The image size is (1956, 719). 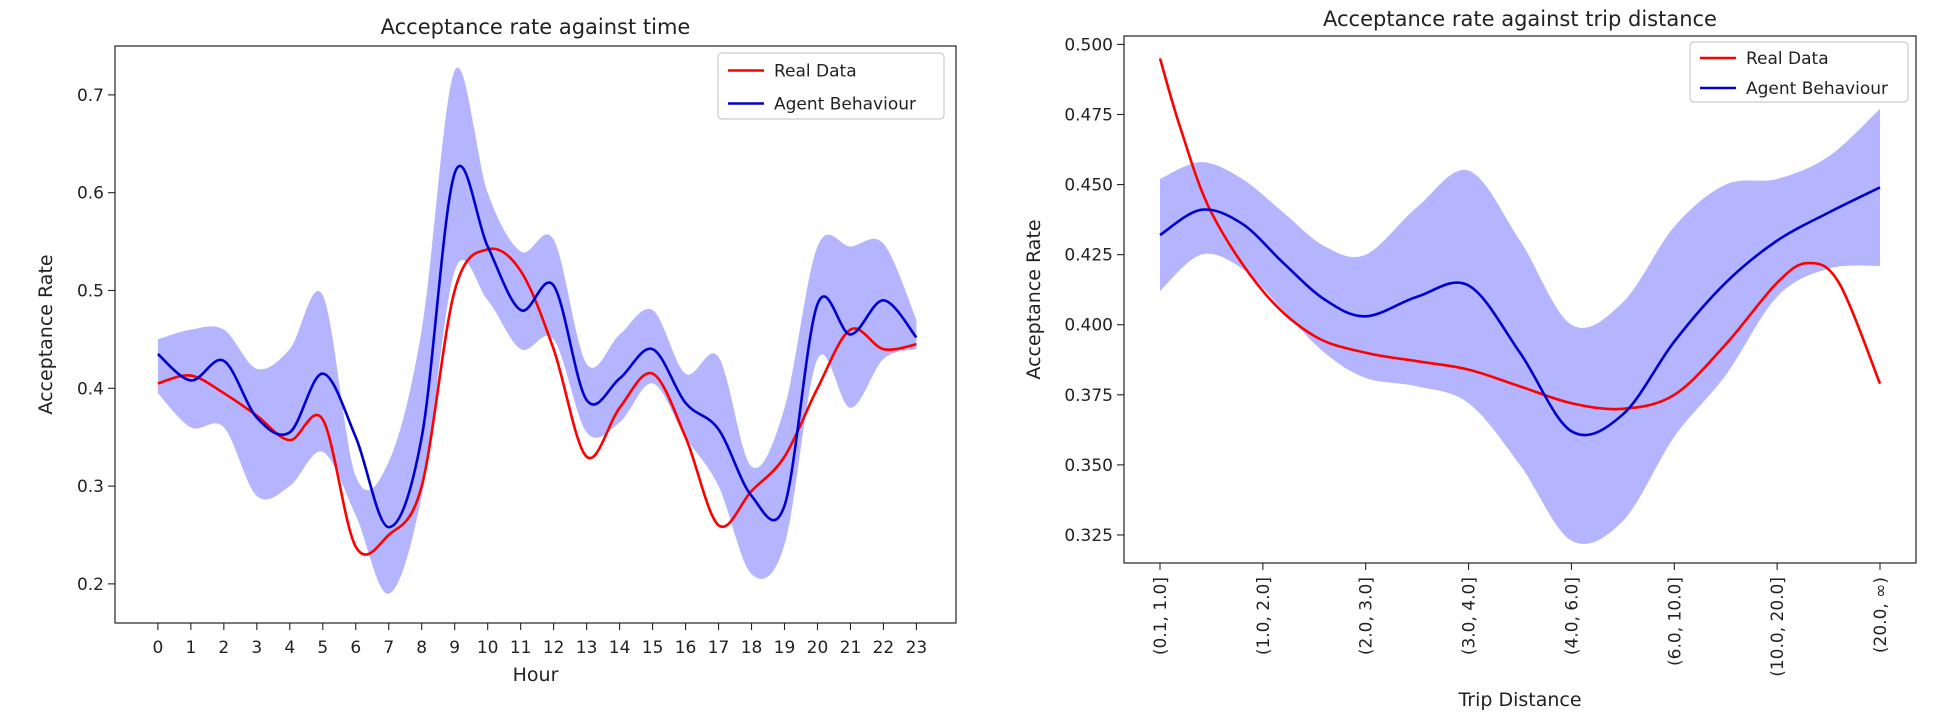 What do you see at coordinates (1088, 115) in the screenshot?
I see `y-tick-label: 0.475` at bounding box center [1088, 115].